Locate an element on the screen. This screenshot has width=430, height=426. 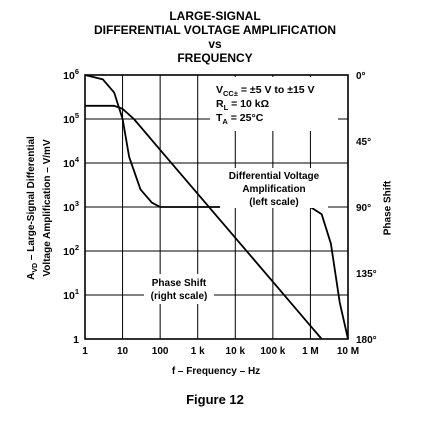
x-axis-label: f – Frequency – Hz is located at coordinates (216, 371).